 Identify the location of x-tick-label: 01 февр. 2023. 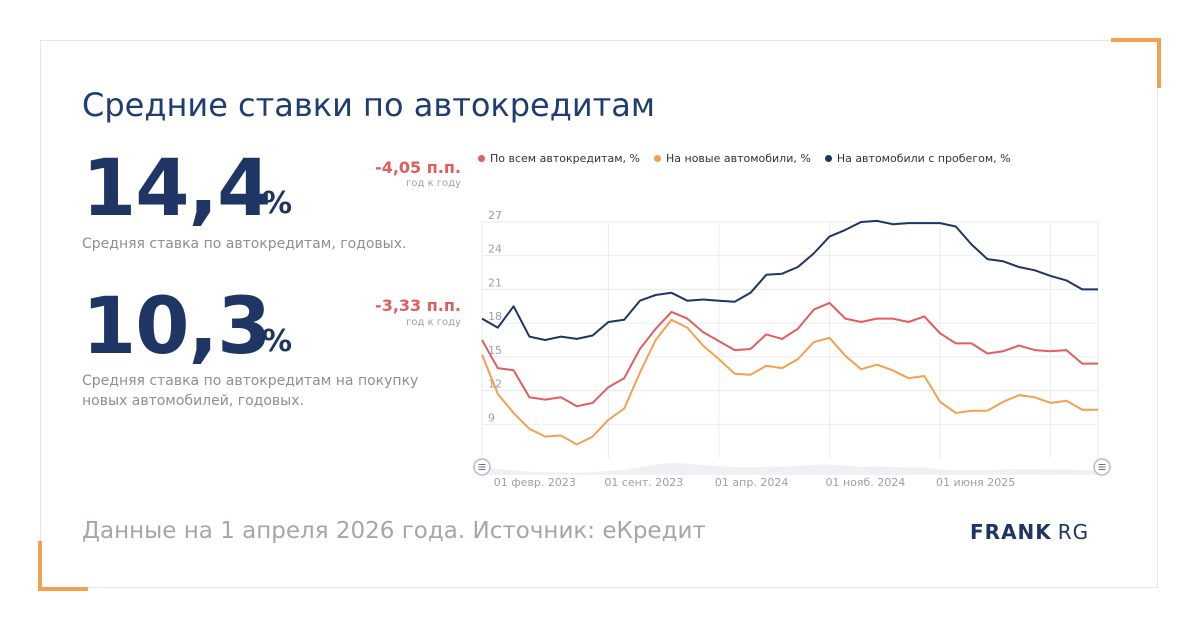
(535, 482).